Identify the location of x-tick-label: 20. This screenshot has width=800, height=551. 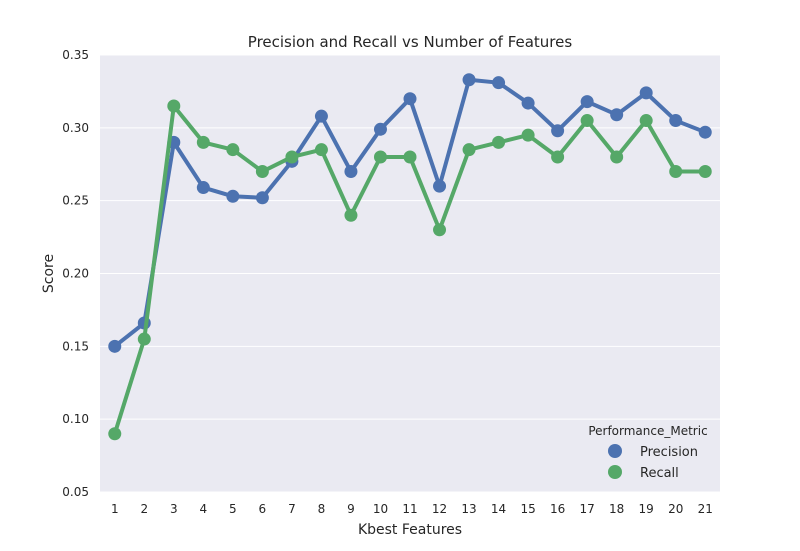
(675, 509).